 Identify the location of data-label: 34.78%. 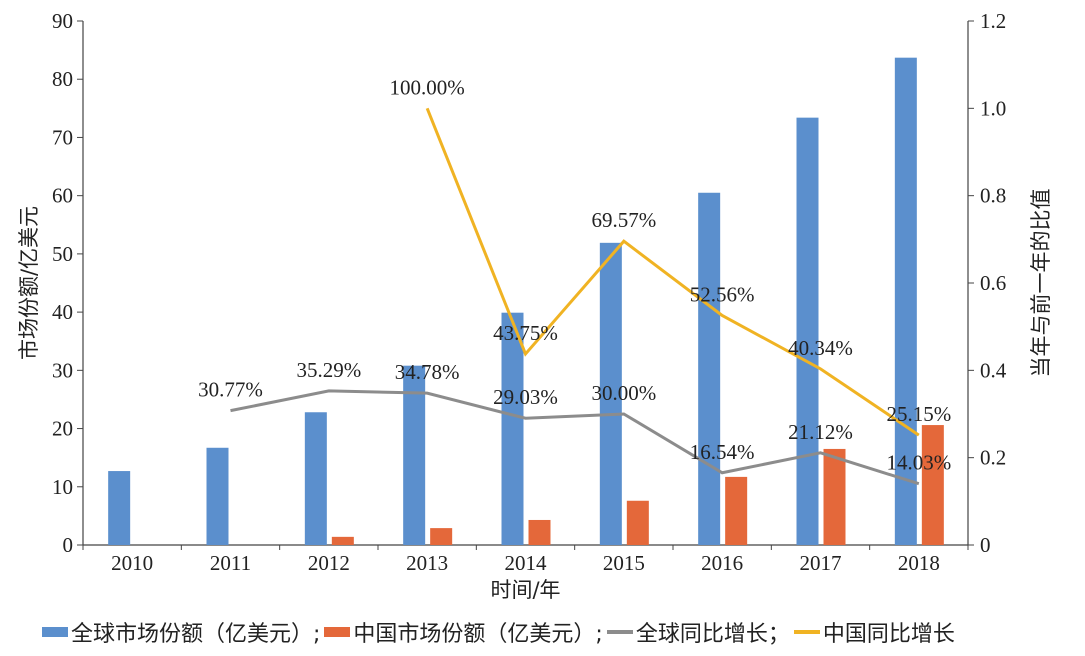
(427, 372).